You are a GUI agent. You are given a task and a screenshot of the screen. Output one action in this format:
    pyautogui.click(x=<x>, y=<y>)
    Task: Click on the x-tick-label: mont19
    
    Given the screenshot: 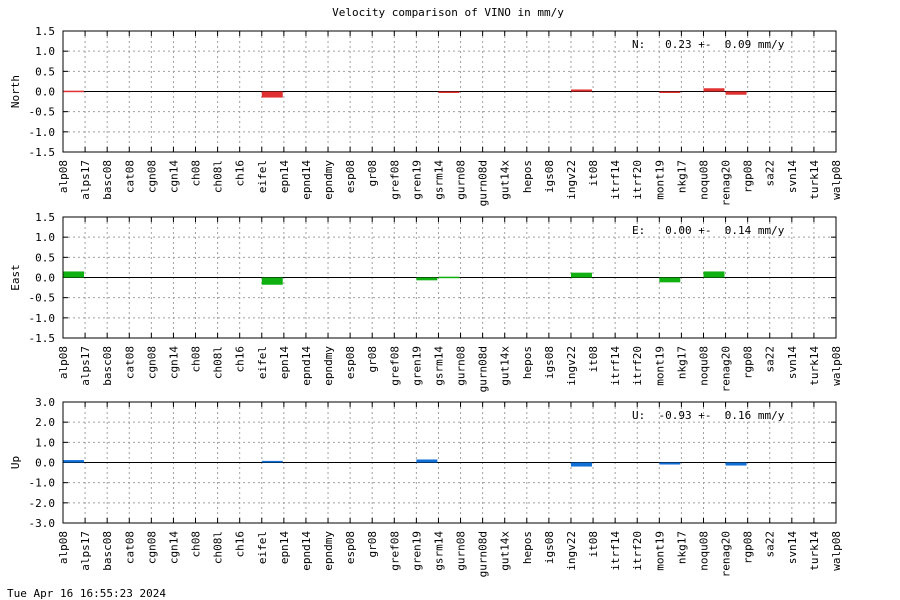 What is the action you would take?
    pyautogui.click(x=659, y=180)
    